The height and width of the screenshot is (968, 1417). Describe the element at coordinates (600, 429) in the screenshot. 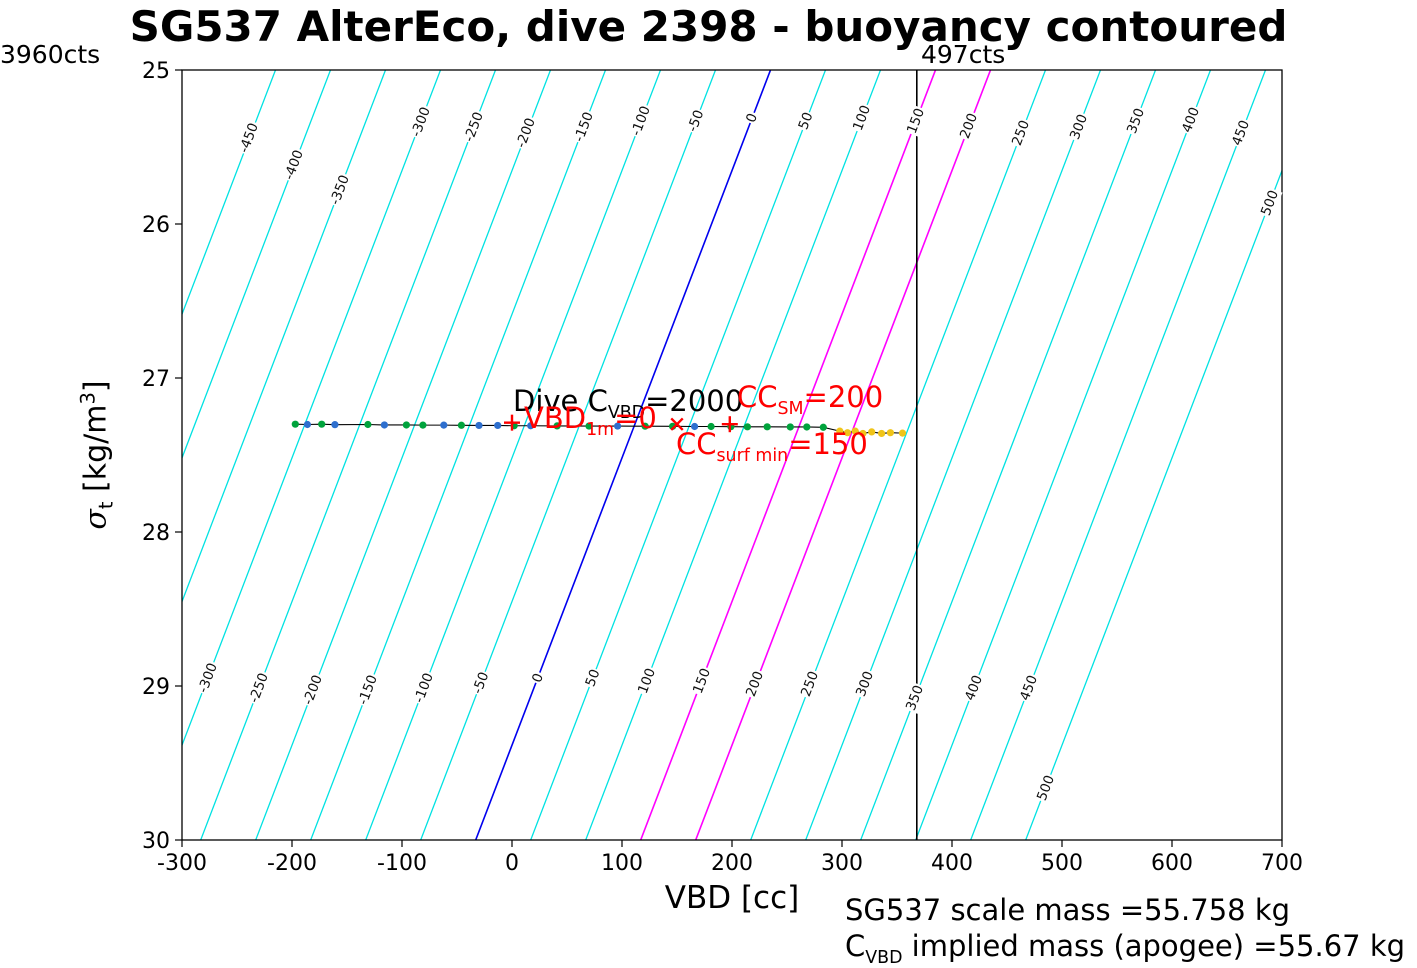

I see `annotation-vbd-1m-sub: 1m` at that location.